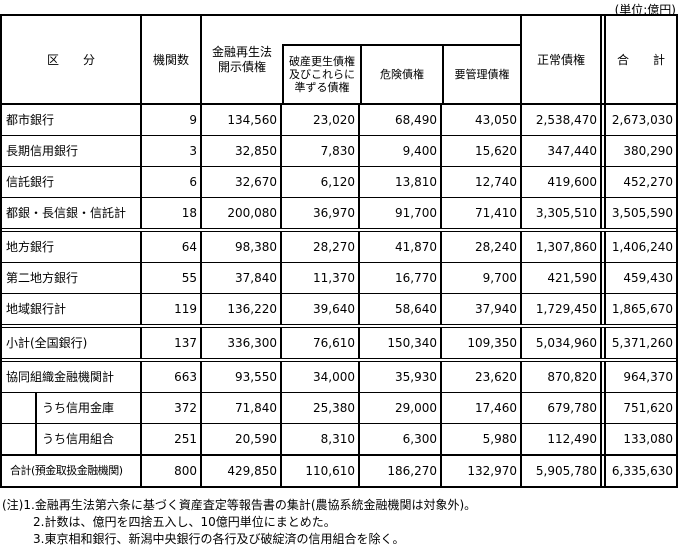 Image resolution: width=679 pixels, height=553 pixels. Describe the element at coordinates (560, 309) in the screenshot. I see `cell-normal-claims: 1,729,450` at that location.